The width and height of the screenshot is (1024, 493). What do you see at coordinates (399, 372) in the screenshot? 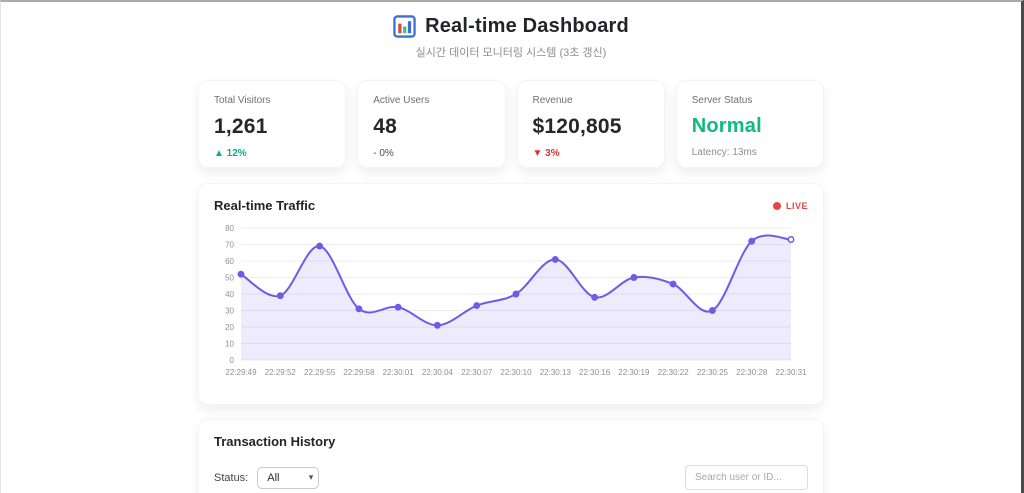
I see `svg-text: 22:30:01` at bounding box center [399, 372].